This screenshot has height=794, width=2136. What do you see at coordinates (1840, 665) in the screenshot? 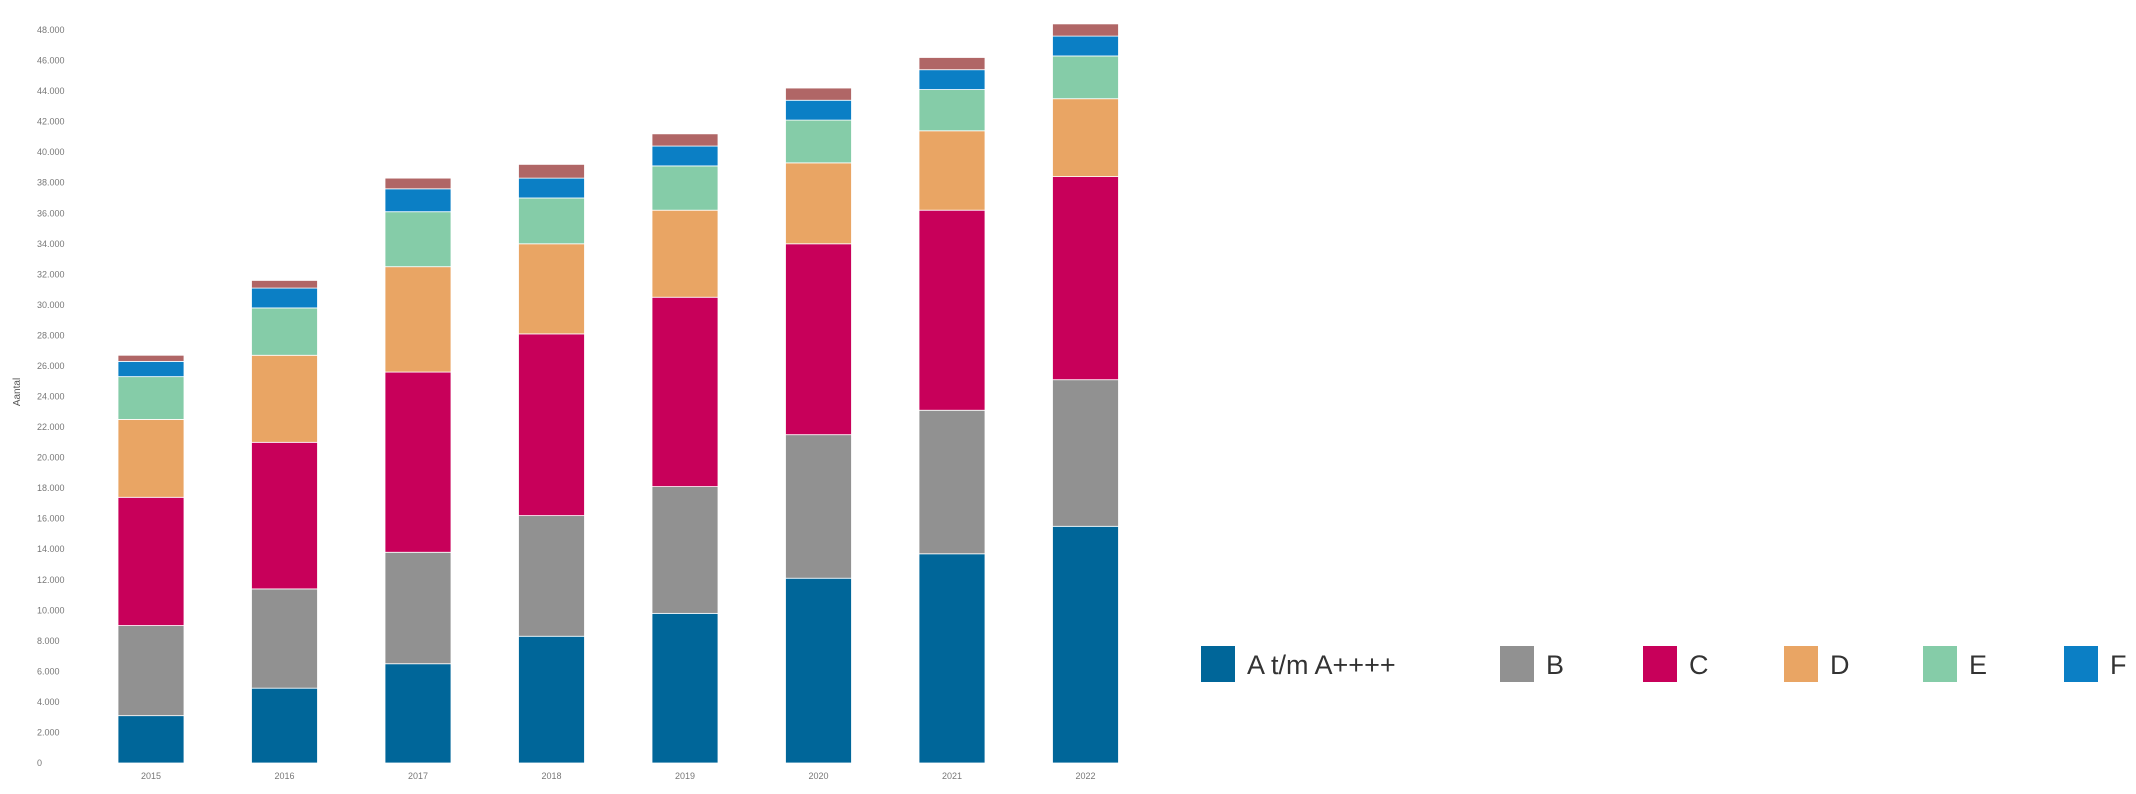
I see `legend-label: D` at bounding box center [1840, 665].